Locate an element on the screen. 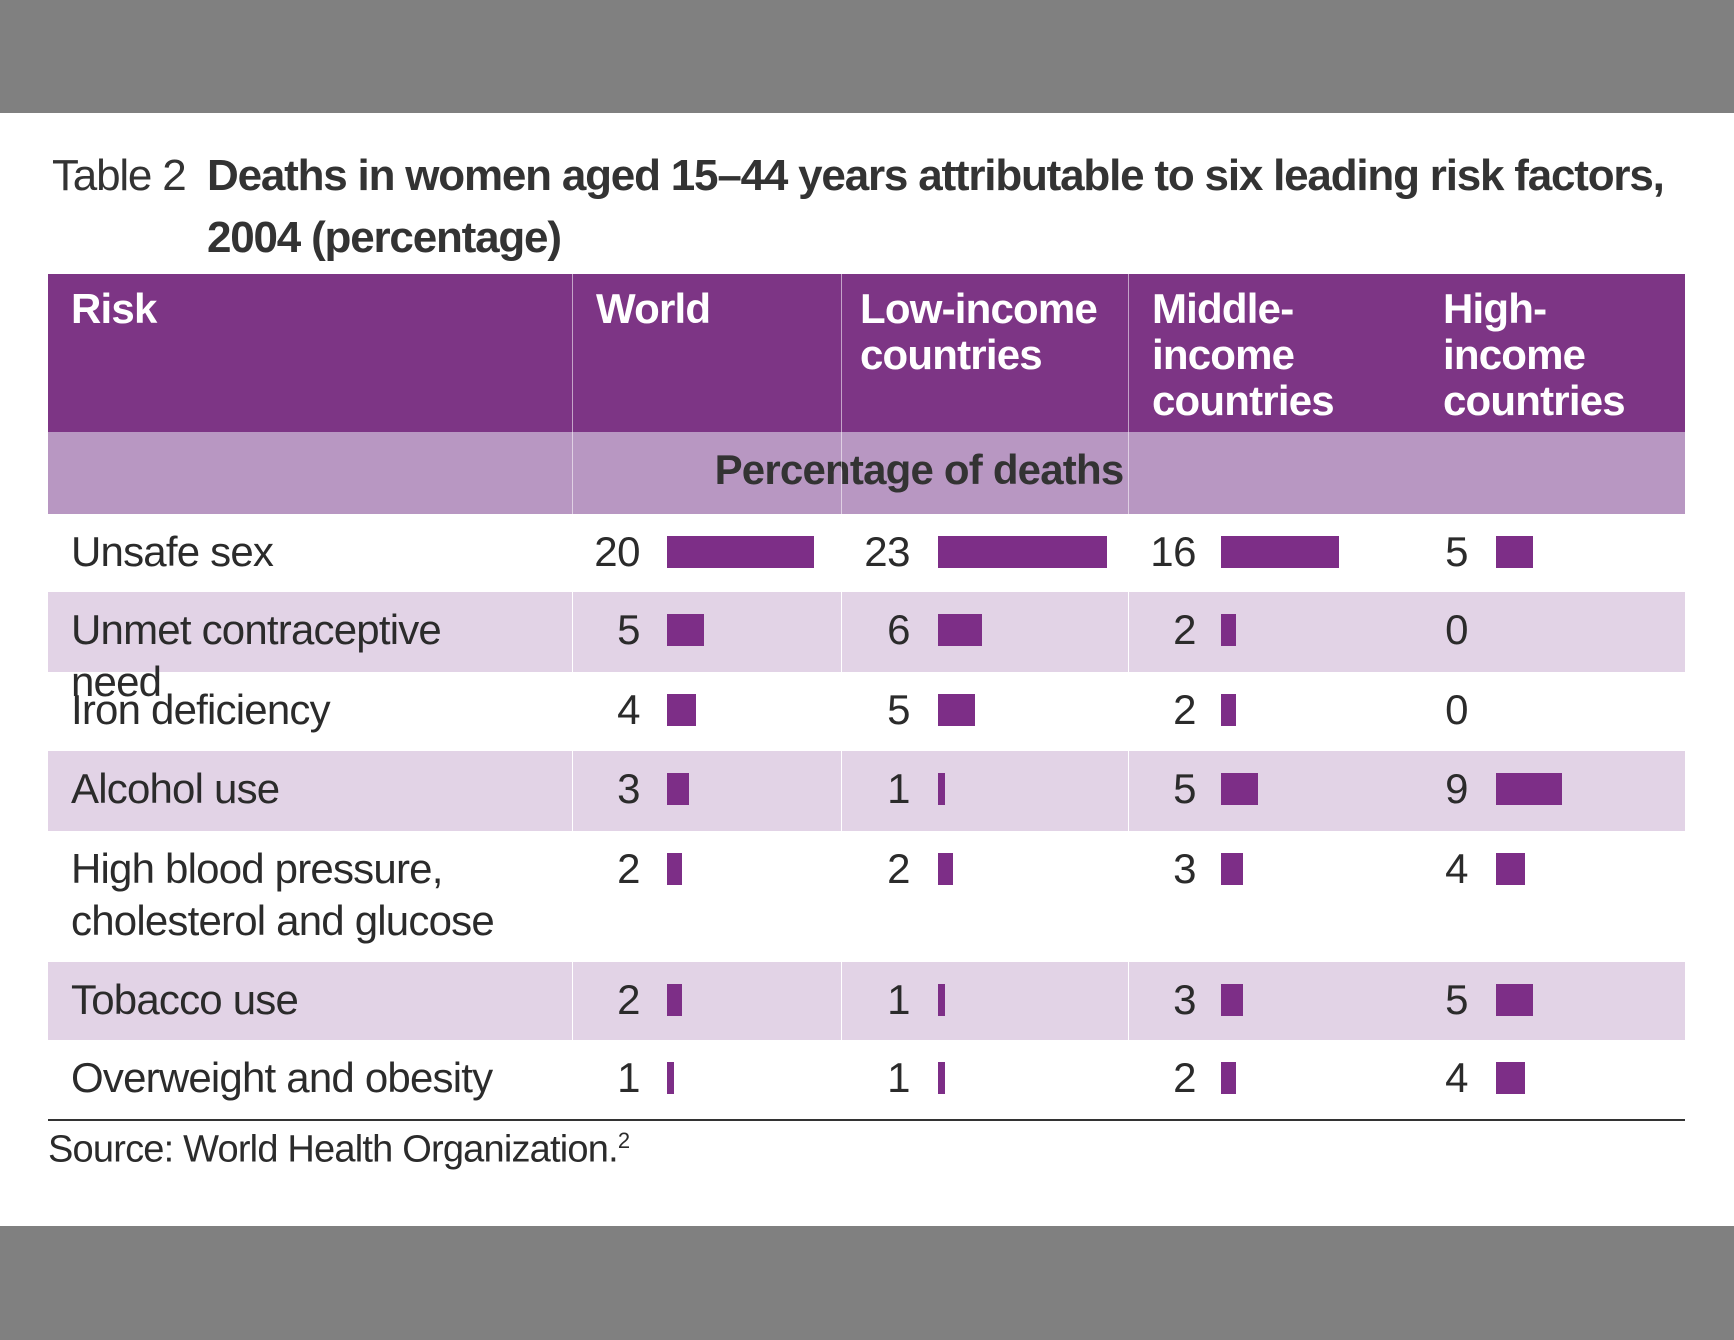 This screenshot has height=1340, width=1734. source-text: Source: World Health Organization. is located at coordinates (333, 1149).